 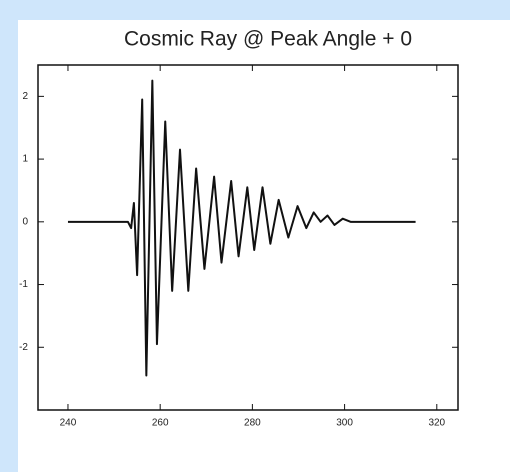 I want to click on y-tick-label: -2, so click(x=23, y=347).